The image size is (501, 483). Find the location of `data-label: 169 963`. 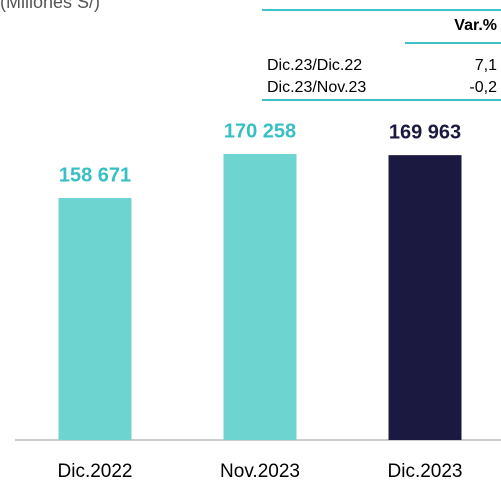

data-label: 169 963 is located at coordinates (425, 132).